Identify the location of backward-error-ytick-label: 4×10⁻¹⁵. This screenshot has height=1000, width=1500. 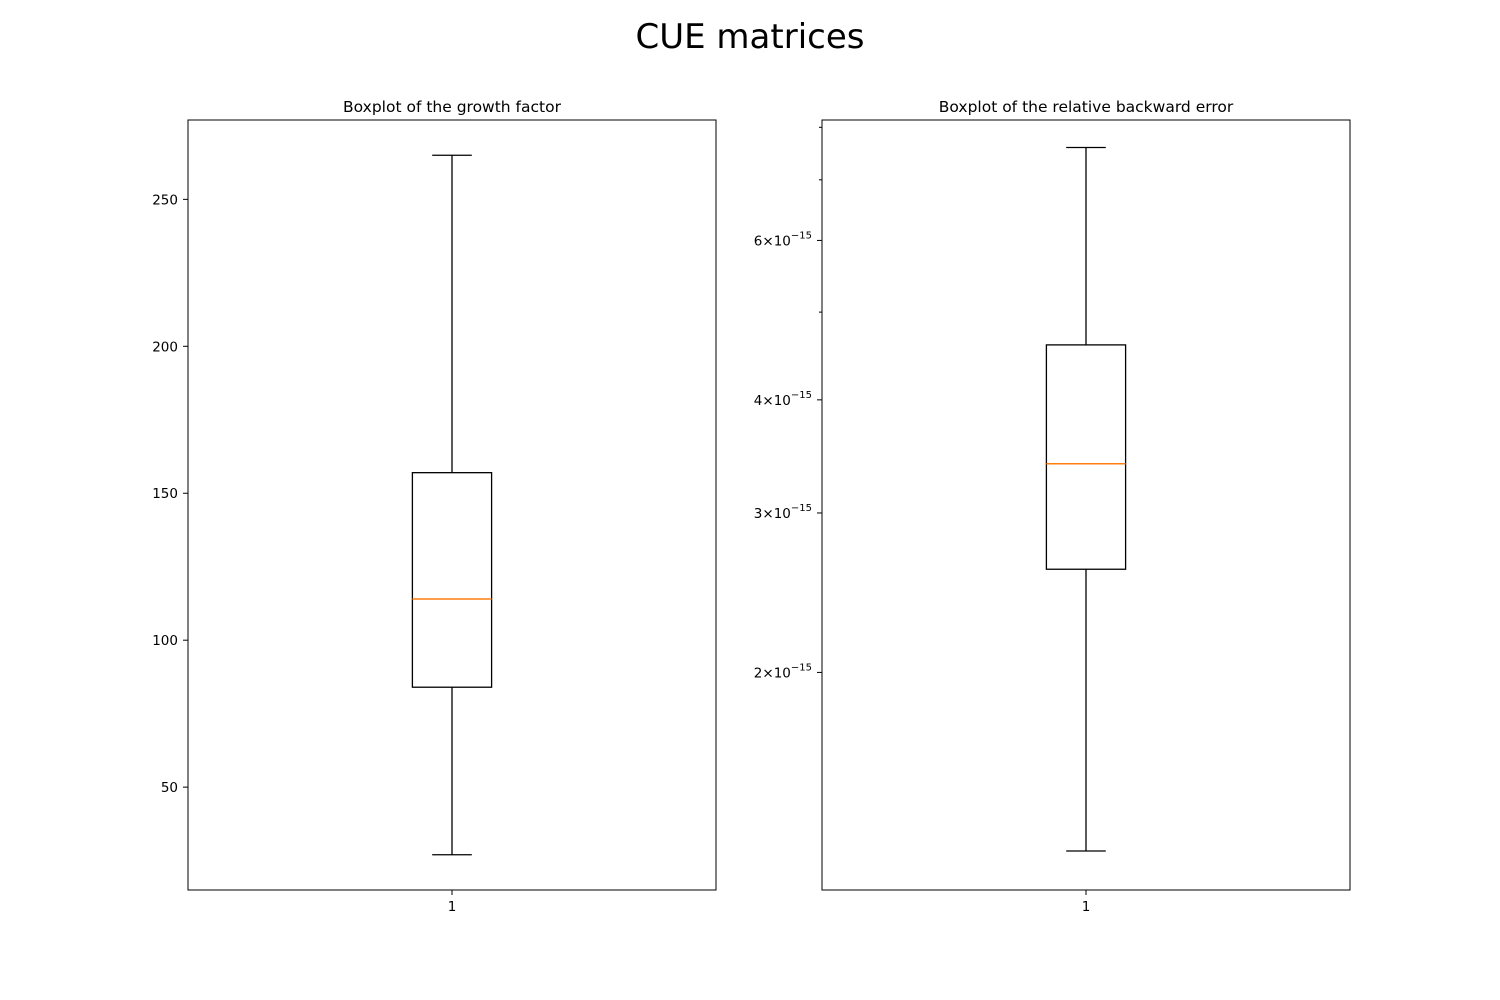
(783, 399).